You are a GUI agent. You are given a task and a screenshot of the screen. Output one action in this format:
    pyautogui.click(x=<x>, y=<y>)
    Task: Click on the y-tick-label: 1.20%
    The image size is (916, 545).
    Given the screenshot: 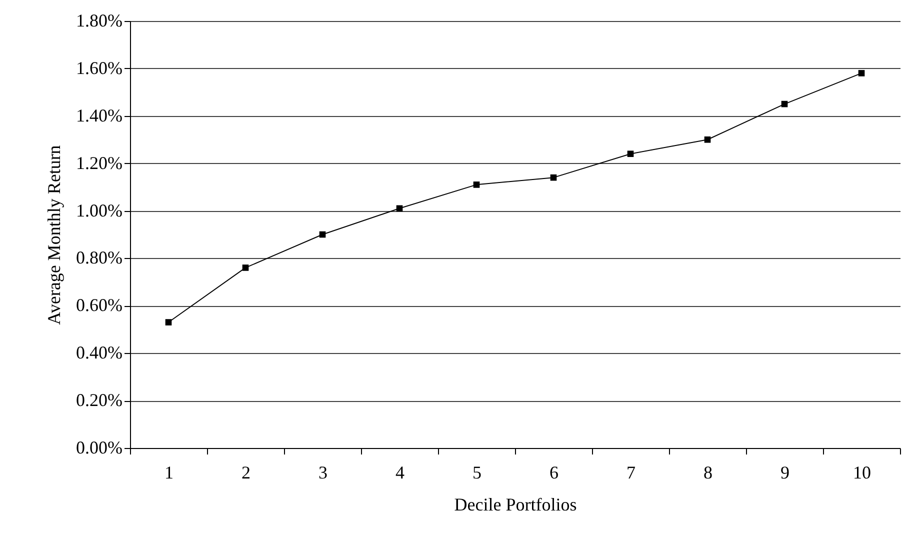 What is the action you would take?
    pyautogui.click(x=99, y=162)
    